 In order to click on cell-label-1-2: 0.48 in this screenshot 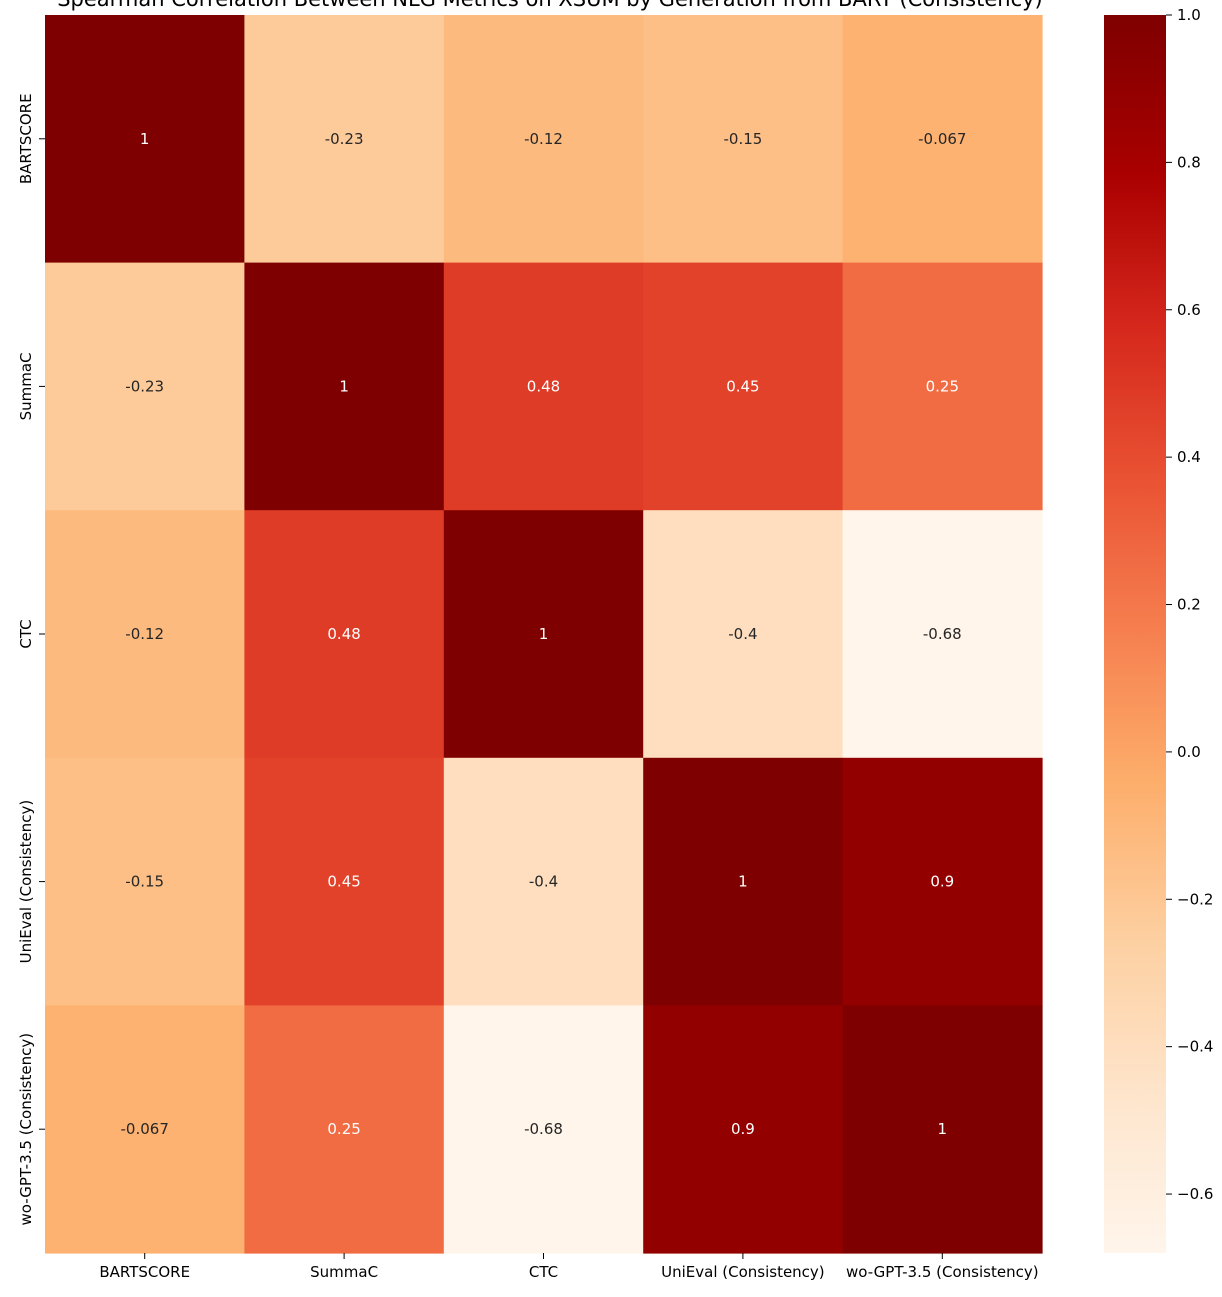, I will do `click(543, 386)`.